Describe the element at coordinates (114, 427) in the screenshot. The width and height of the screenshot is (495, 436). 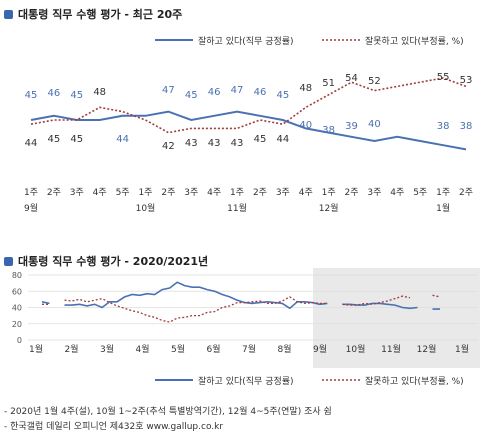
I see `footnote-2: - 한국갤럽 데일리 오피니언 제432호 www.gallup.co.kr` at that location.